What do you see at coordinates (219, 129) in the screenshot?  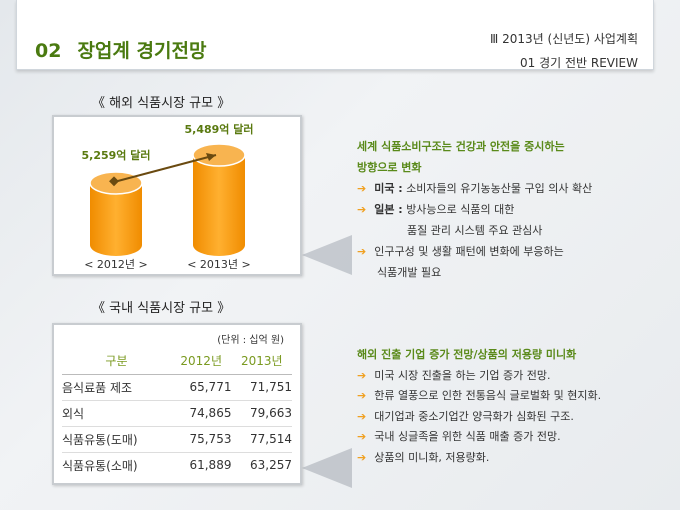 I see `data-label-2013: 5,489억 달러` at bounding box center [219, 129].